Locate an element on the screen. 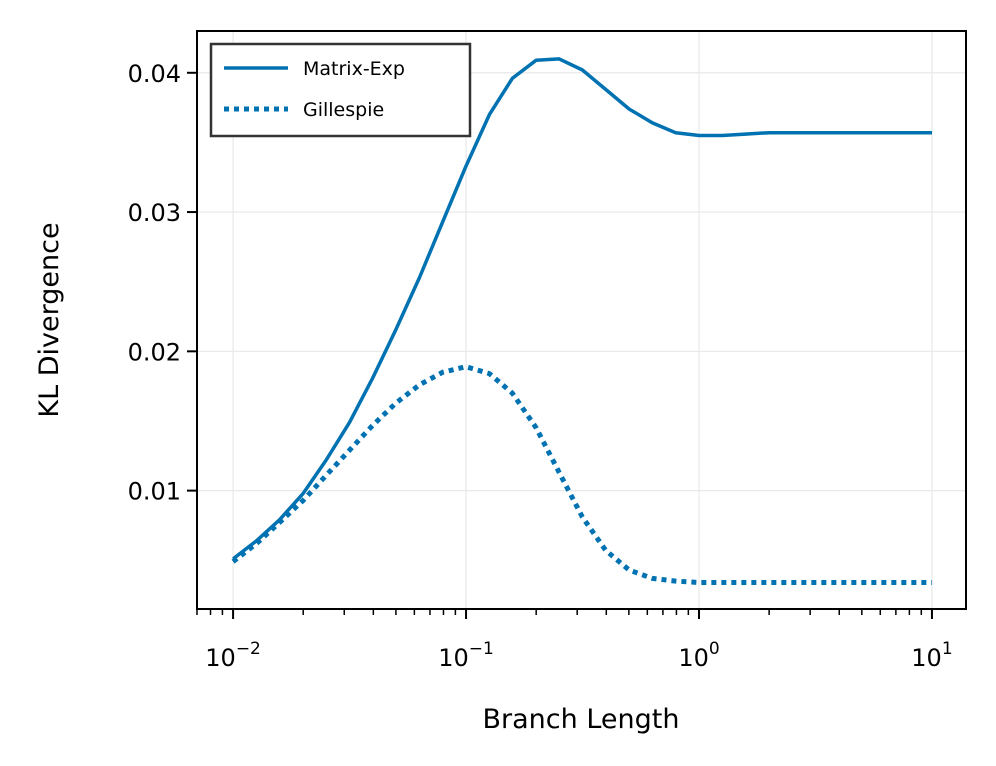 This screenshot has height=766, width=996. legend-box is located at coordinates (340, 90).